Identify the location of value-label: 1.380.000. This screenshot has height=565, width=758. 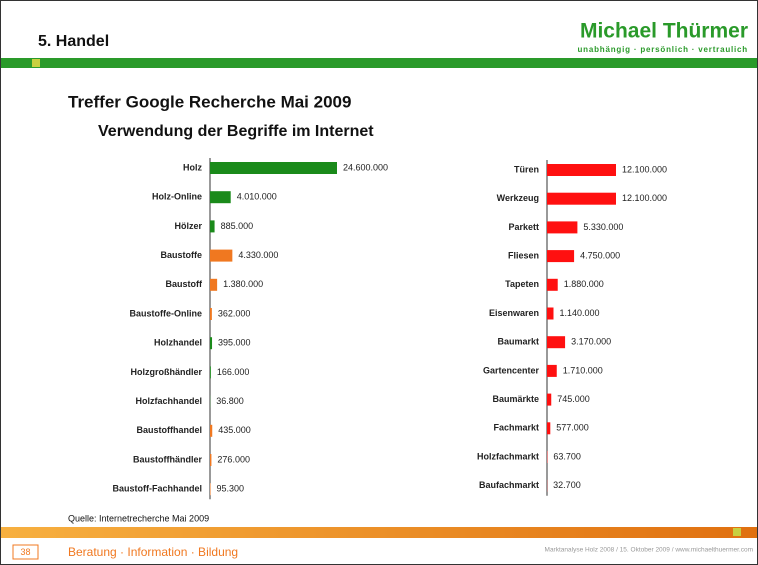
(243, 284).